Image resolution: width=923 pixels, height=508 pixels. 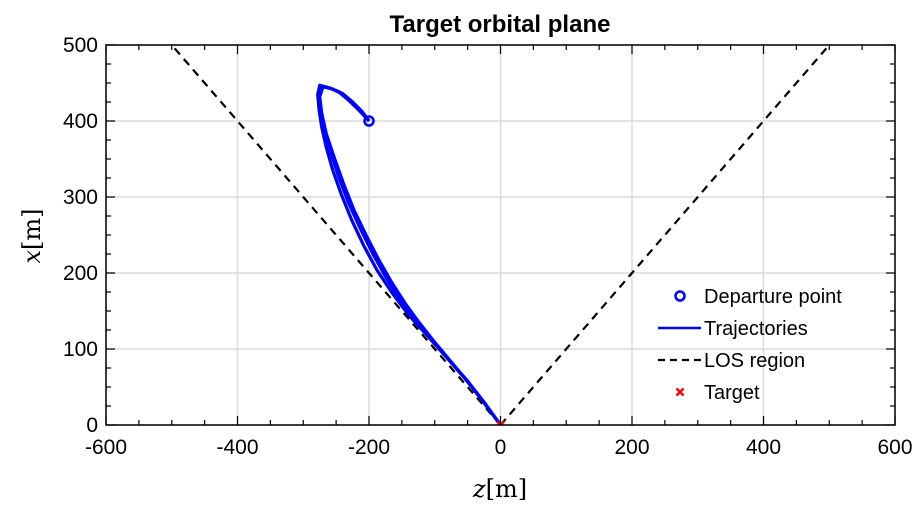 What do you see at coordinates (732, 393) in the screenshot?
I see `legend-label: Target` at bounding box center [732, 393].